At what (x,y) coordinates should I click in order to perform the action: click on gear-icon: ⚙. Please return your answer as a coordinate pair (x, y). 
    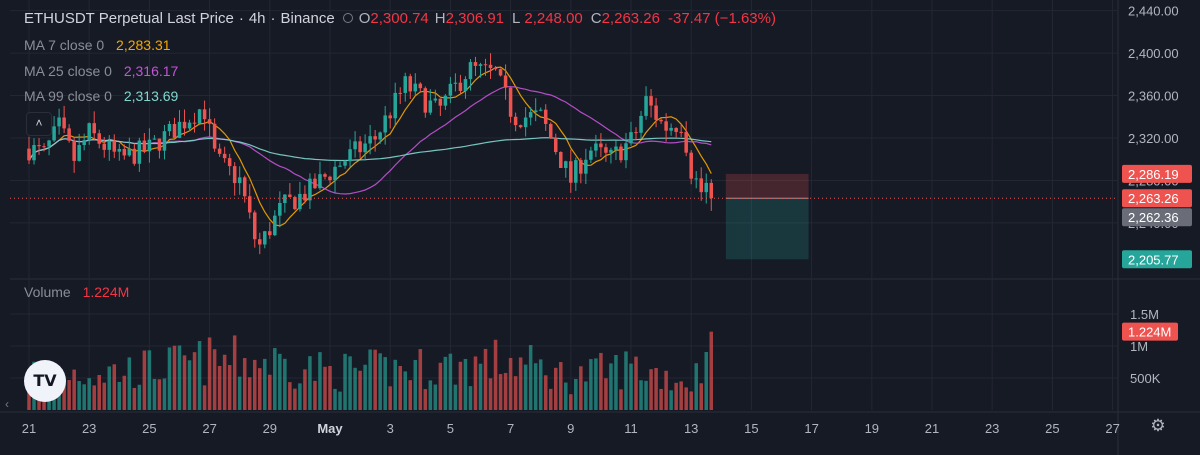
    Looking at the image, I should click on (1158, 425).